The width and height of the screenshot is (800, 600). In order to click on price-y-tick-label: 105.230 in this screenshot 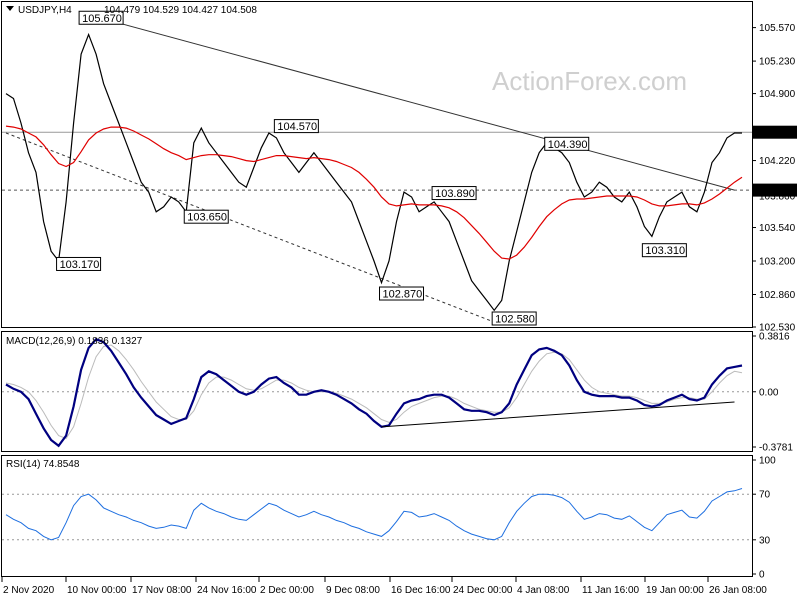, I will do `click(777, 62)`.